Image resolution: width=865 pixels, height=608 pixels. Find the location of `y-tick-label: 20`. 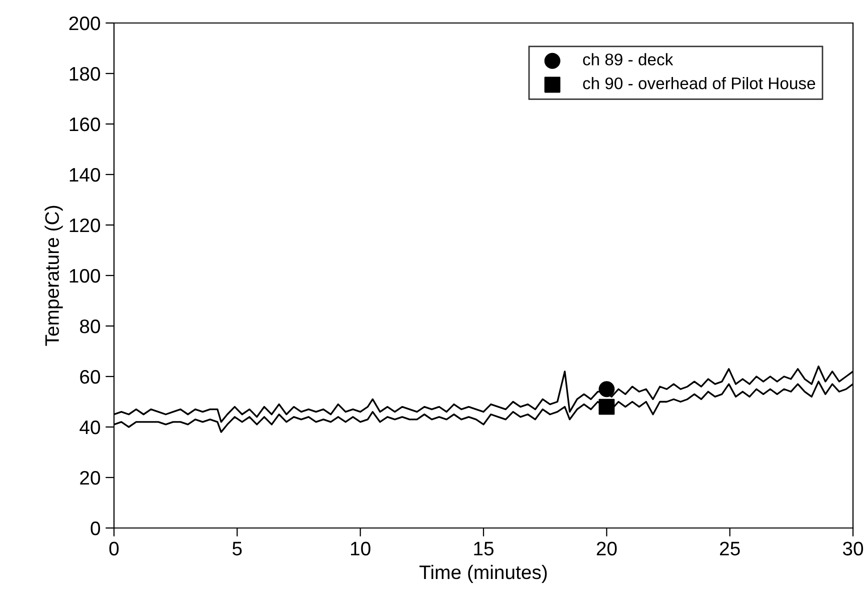

y-tick-label: 20 is located at coordinates (90, 477).